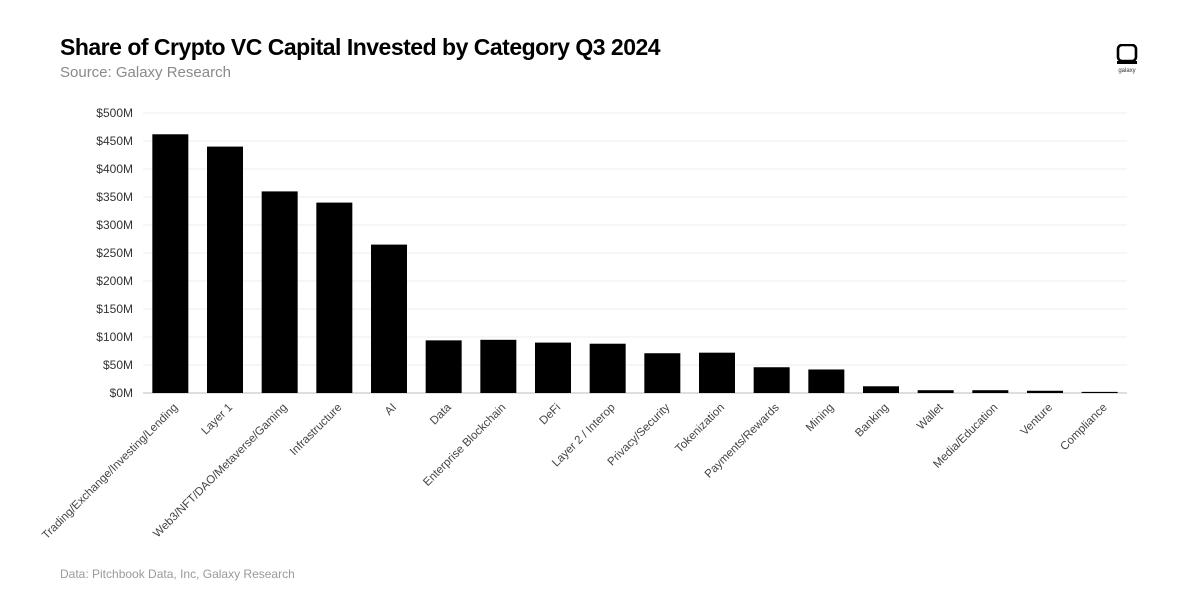 The height and width of the screenshot is (608, 1183). Describe the element at coordinates (114, 253) in the screenshot. I see `y-tick-label: $250M` at that location.